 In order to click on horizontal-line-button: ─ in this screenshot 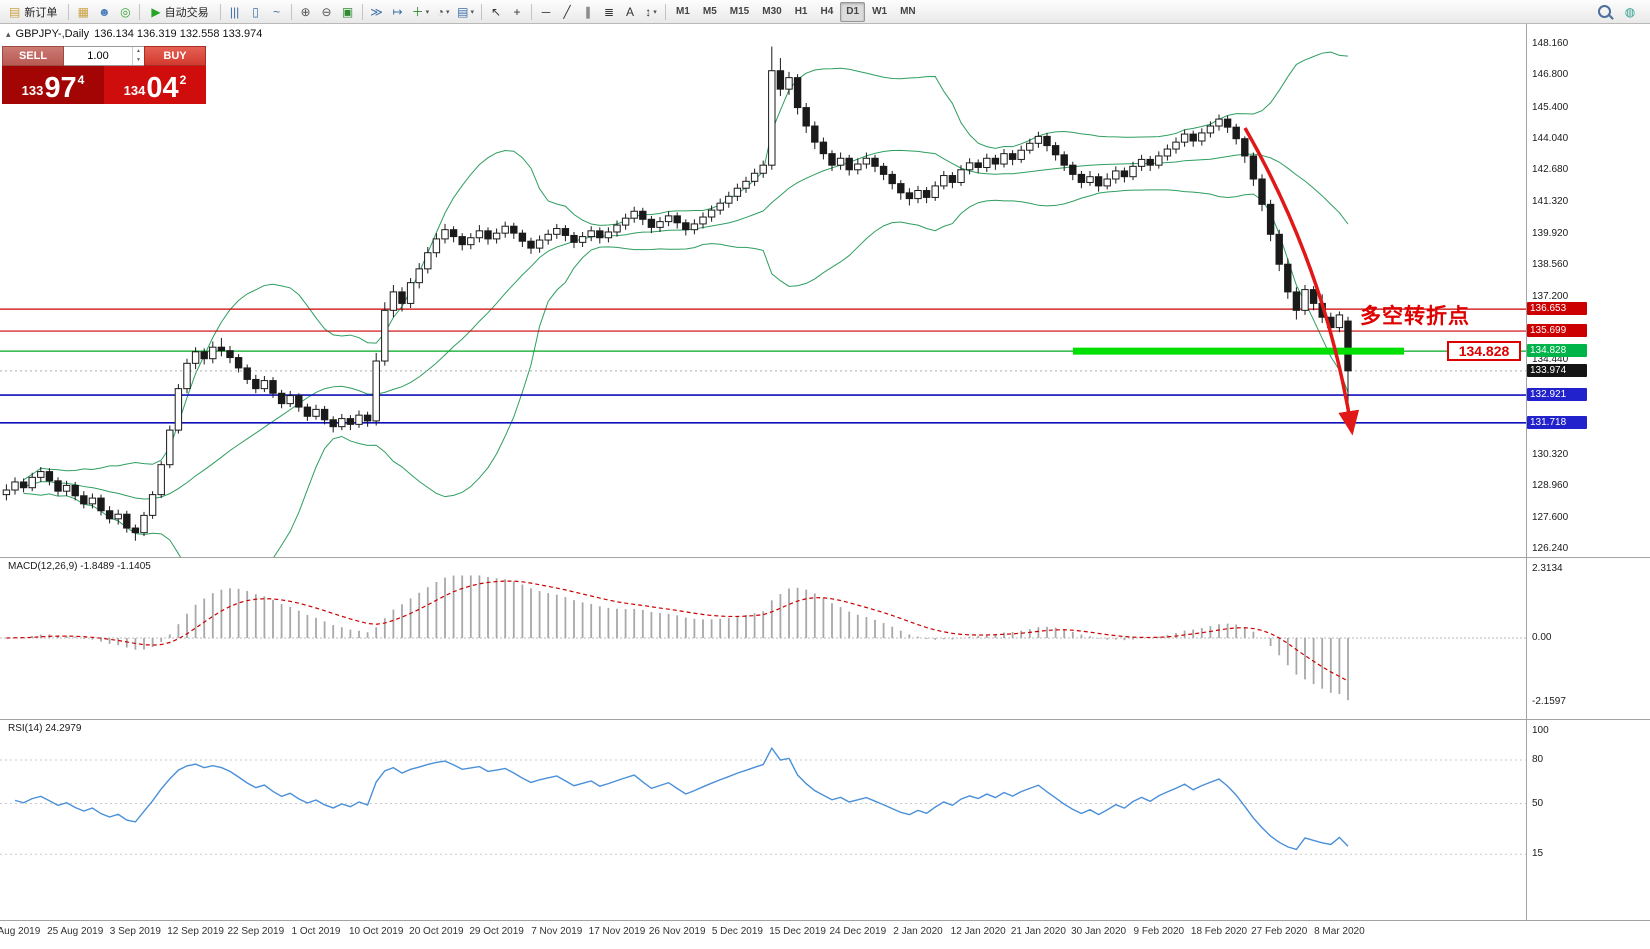, I will do `click(546, 12)`.